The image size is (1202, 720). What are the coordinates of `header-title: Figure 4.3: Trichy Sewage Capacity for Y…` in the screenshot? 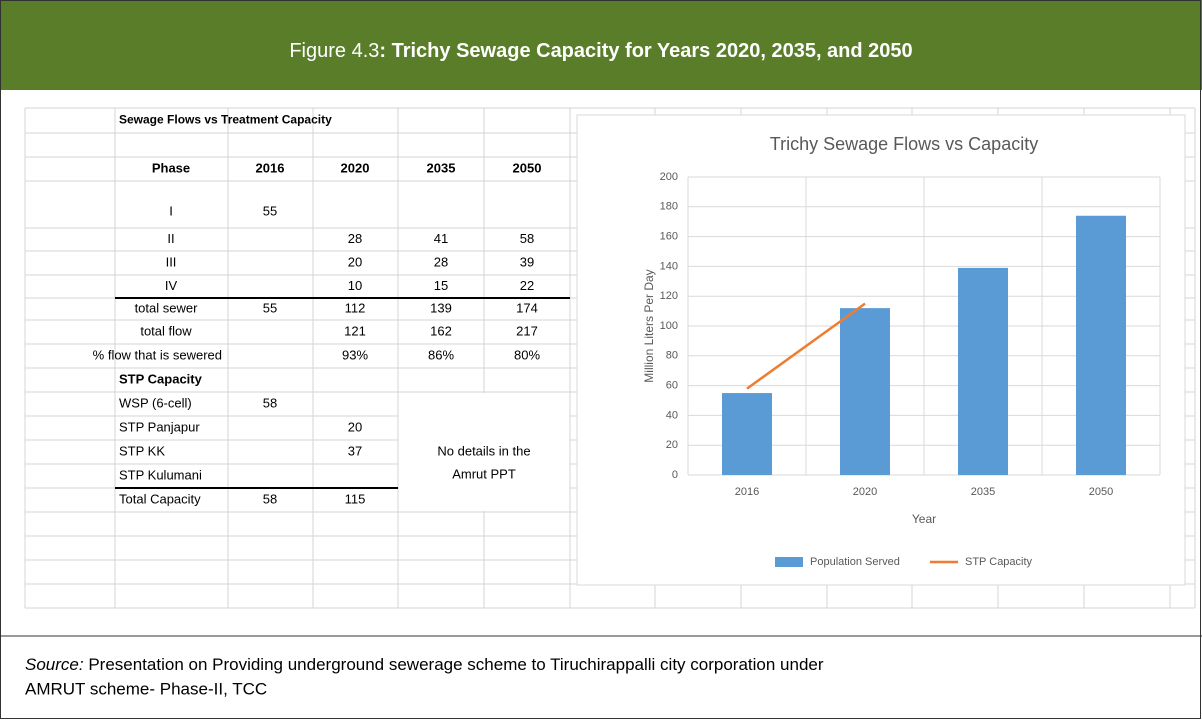 It's located at (600, 51).